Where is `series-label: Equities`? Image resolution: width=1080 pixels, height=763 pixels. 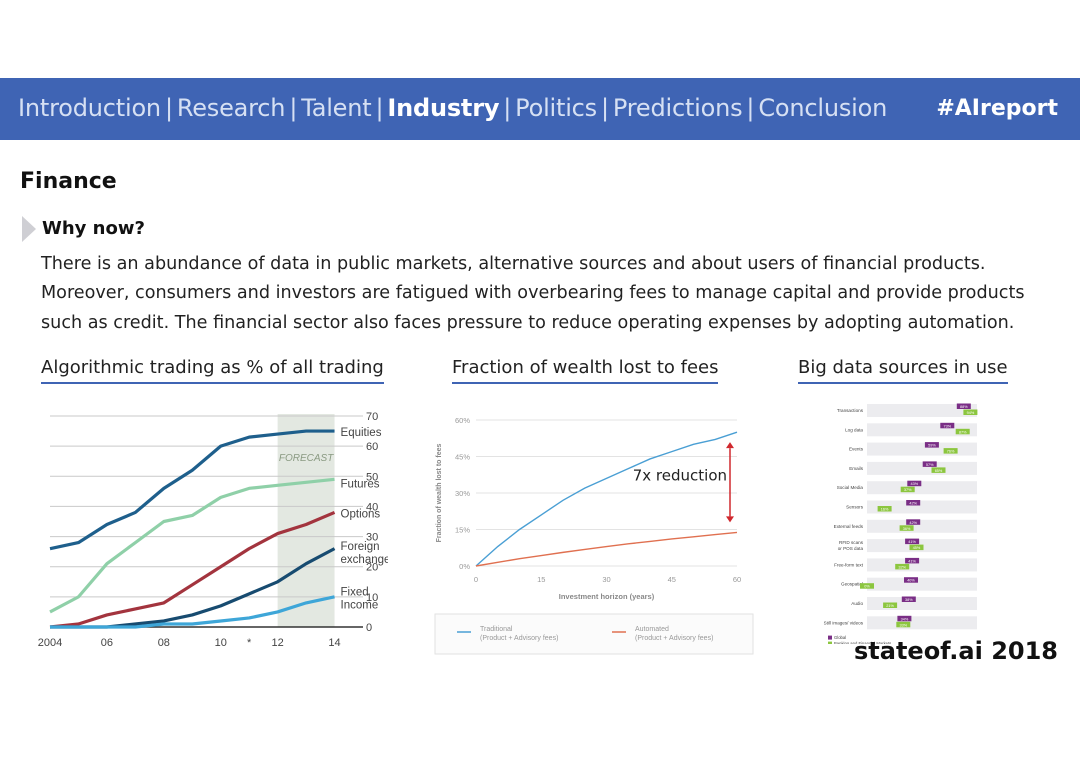
series-label: Equities is located at coordinates (361, 433).